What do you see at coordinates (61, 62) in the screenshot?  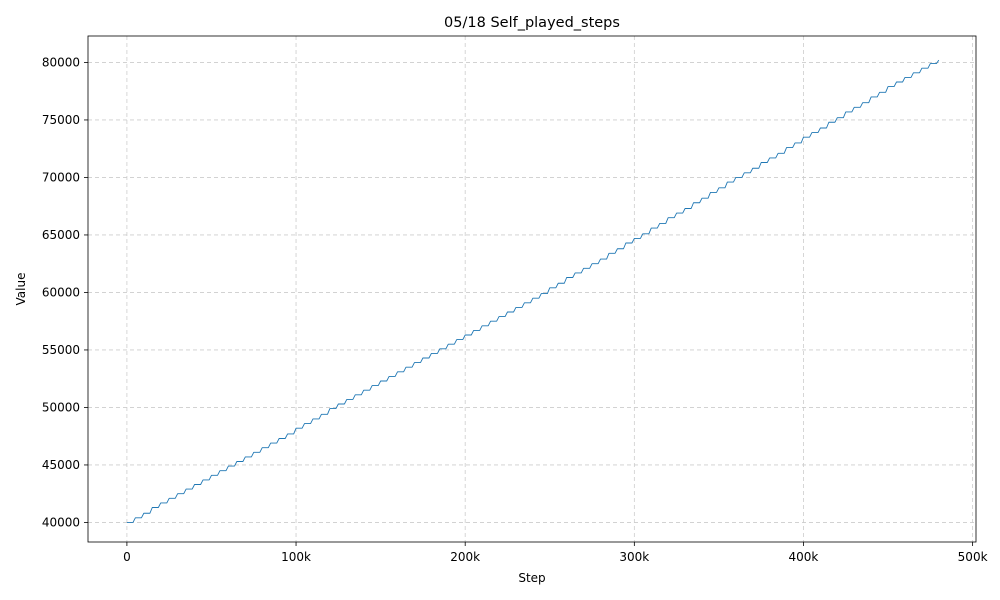 I see `y-tick-label: 80000` at bounding box center [61, 62].